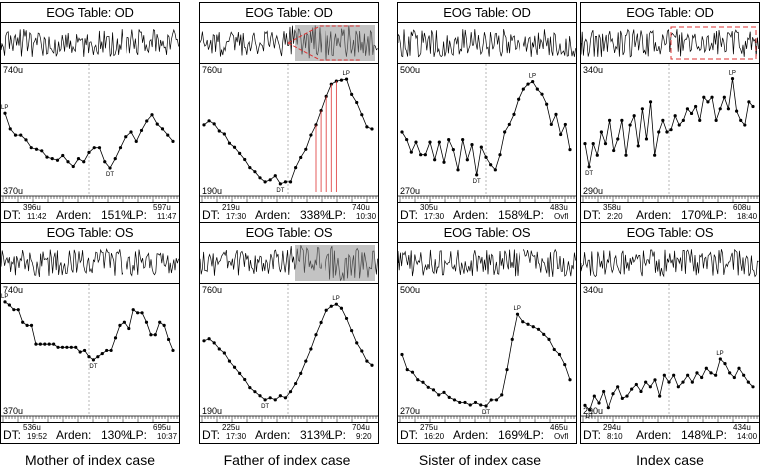  Describe the element at coordinates (116, 435) in the screenshot. I see `arden-value: 130%` at that location.